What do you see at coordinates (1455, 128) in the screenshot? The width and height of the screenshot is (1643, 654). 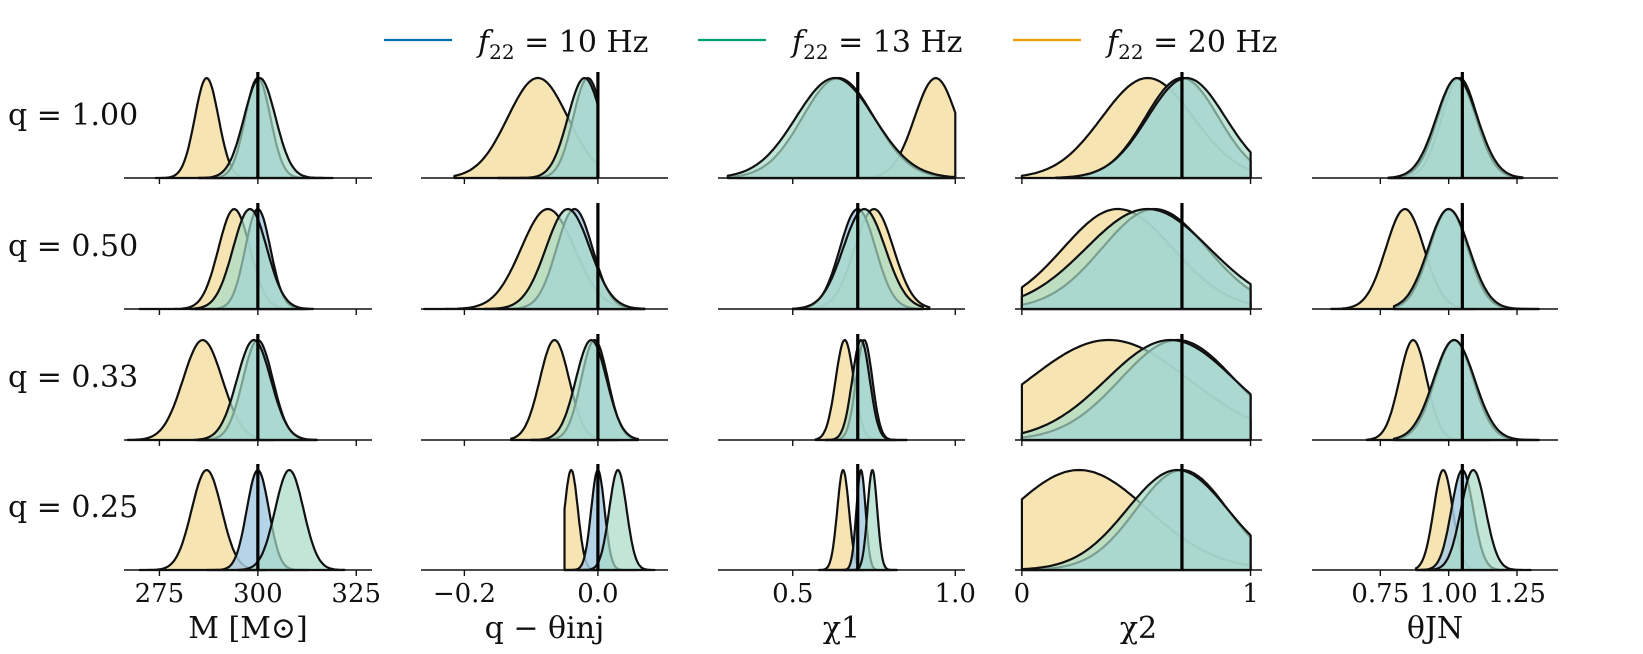 I see `density-theta-row-0-f13` at bounding box center [1455, 128].